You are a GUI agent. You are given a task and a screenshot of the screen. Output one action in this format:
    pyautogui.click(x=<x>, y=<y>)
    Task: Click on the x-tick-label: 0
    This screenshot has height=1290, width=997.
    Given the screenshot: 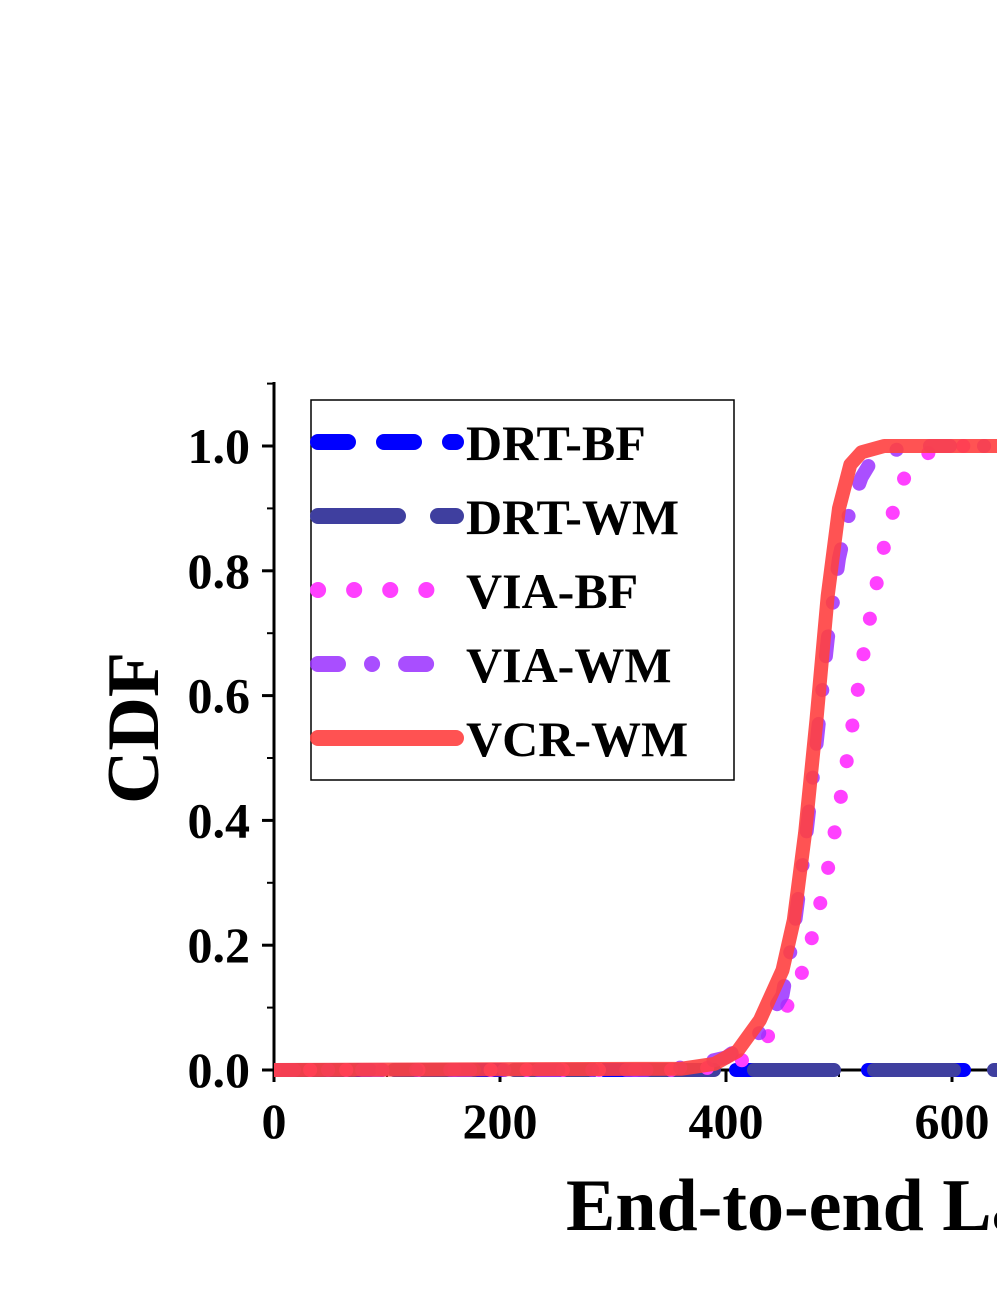 What is the action you would take?
    pyautogui.click(x=274, y=1121)
    